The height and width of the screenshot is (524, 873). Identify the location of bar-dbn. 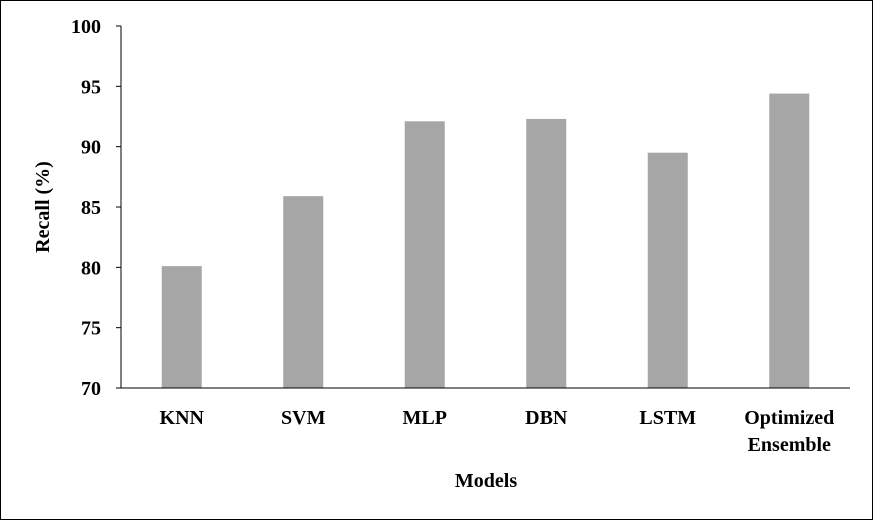
(546, 253).